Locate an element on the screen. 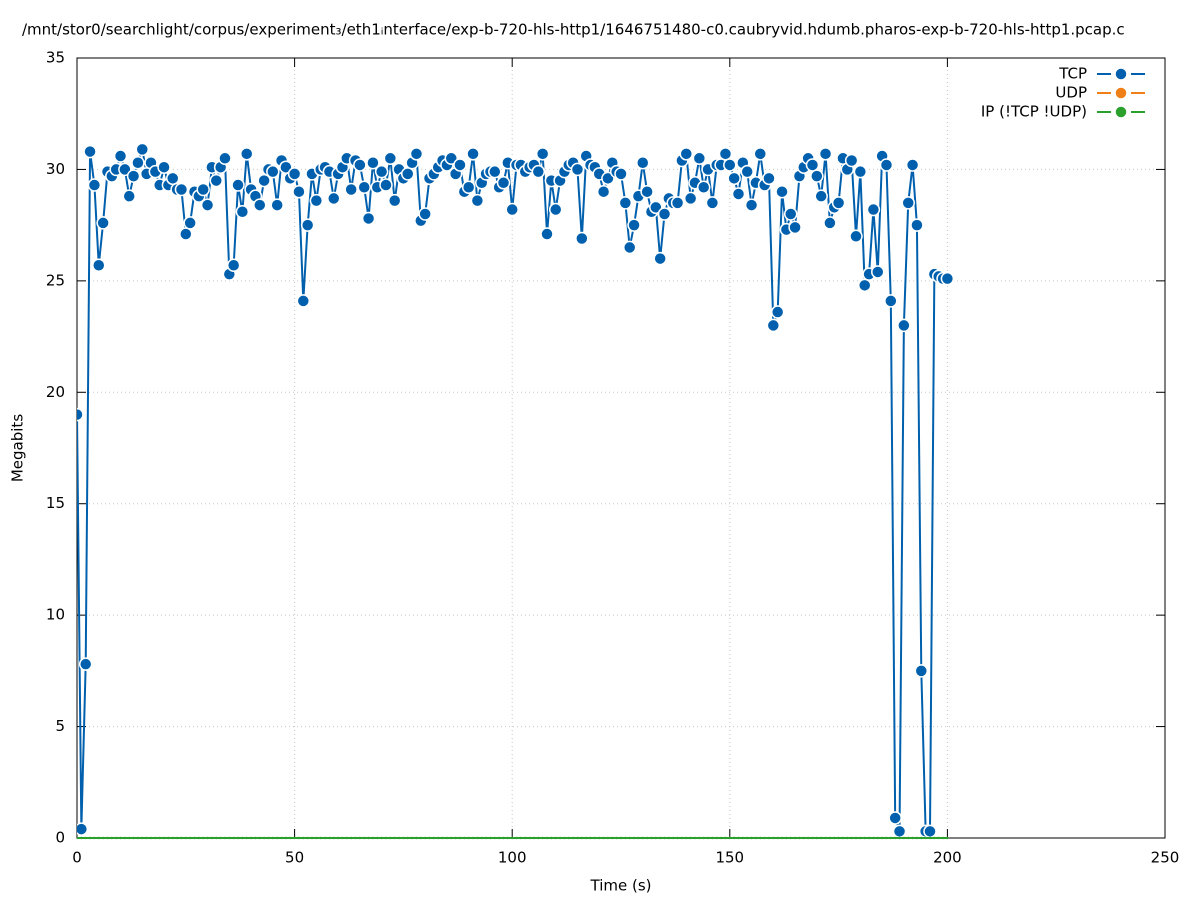 This screenshot has width=1197, height=900. x-tick-label: 100 is located at coordinates (512, 858).